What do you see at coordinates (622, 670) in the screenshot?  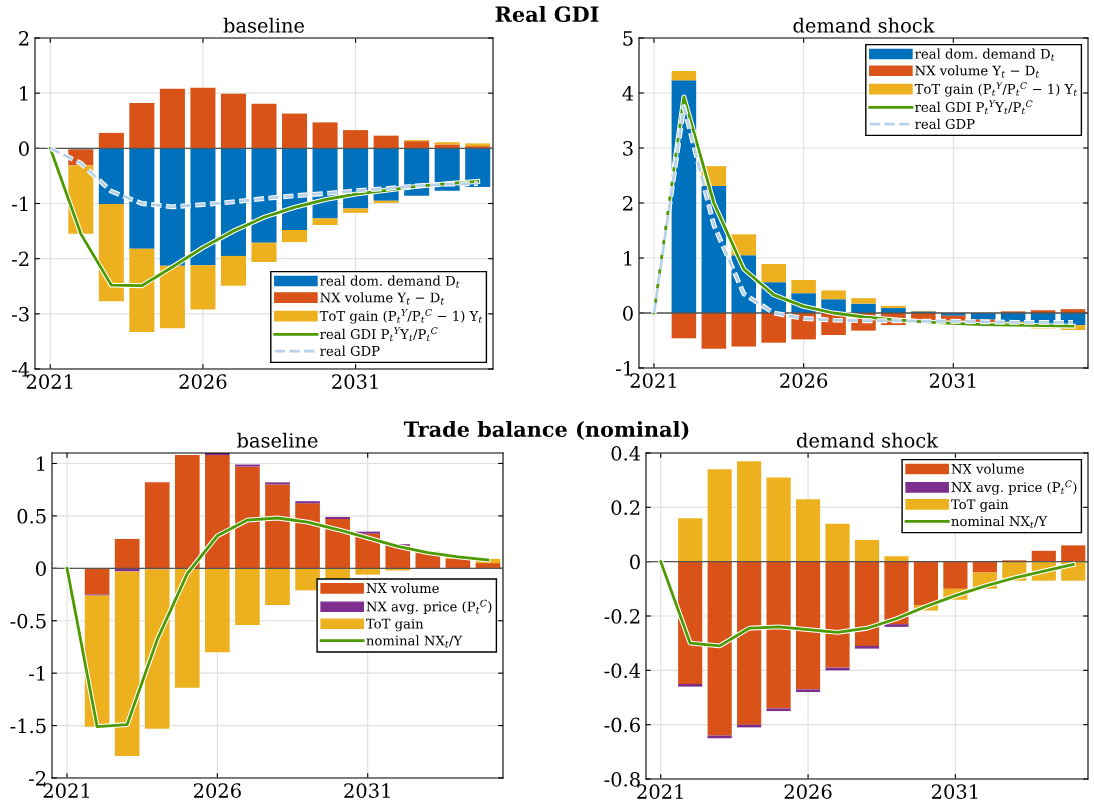 I see `y-tick-label: -0.4` at bounding box center [622, 670].